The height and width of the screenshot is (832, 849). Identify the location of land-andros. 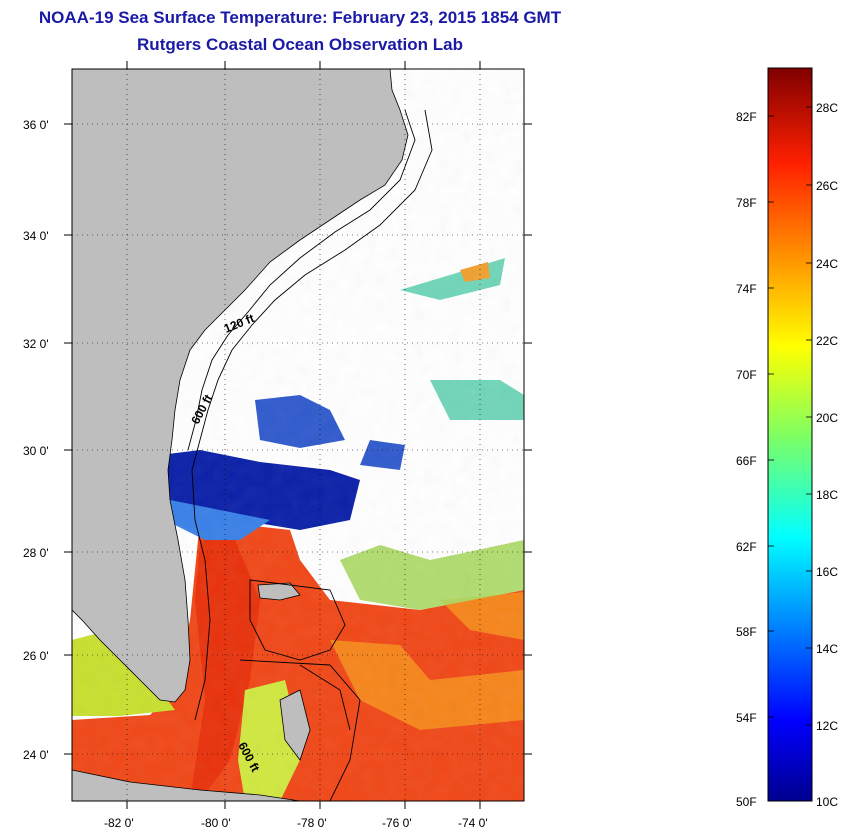
(295, 725).